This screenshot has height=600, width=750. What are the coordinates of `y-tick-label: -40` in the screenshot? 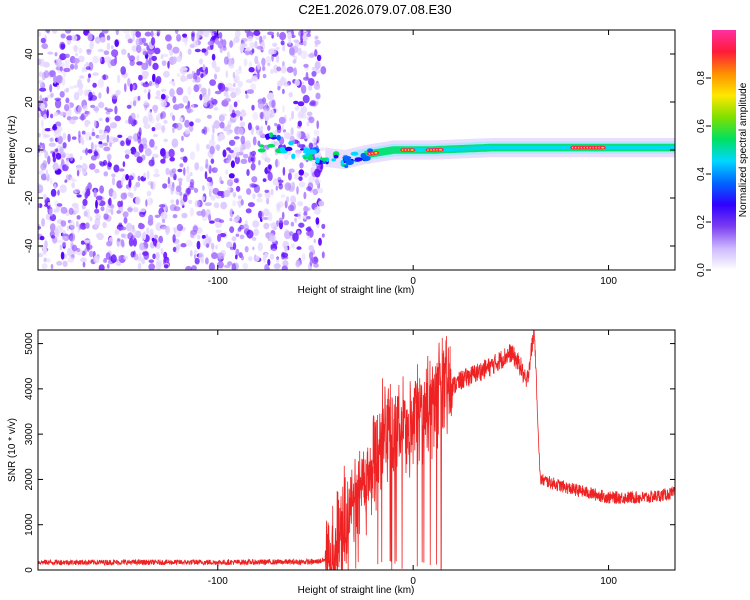 It's located at (29, 245).